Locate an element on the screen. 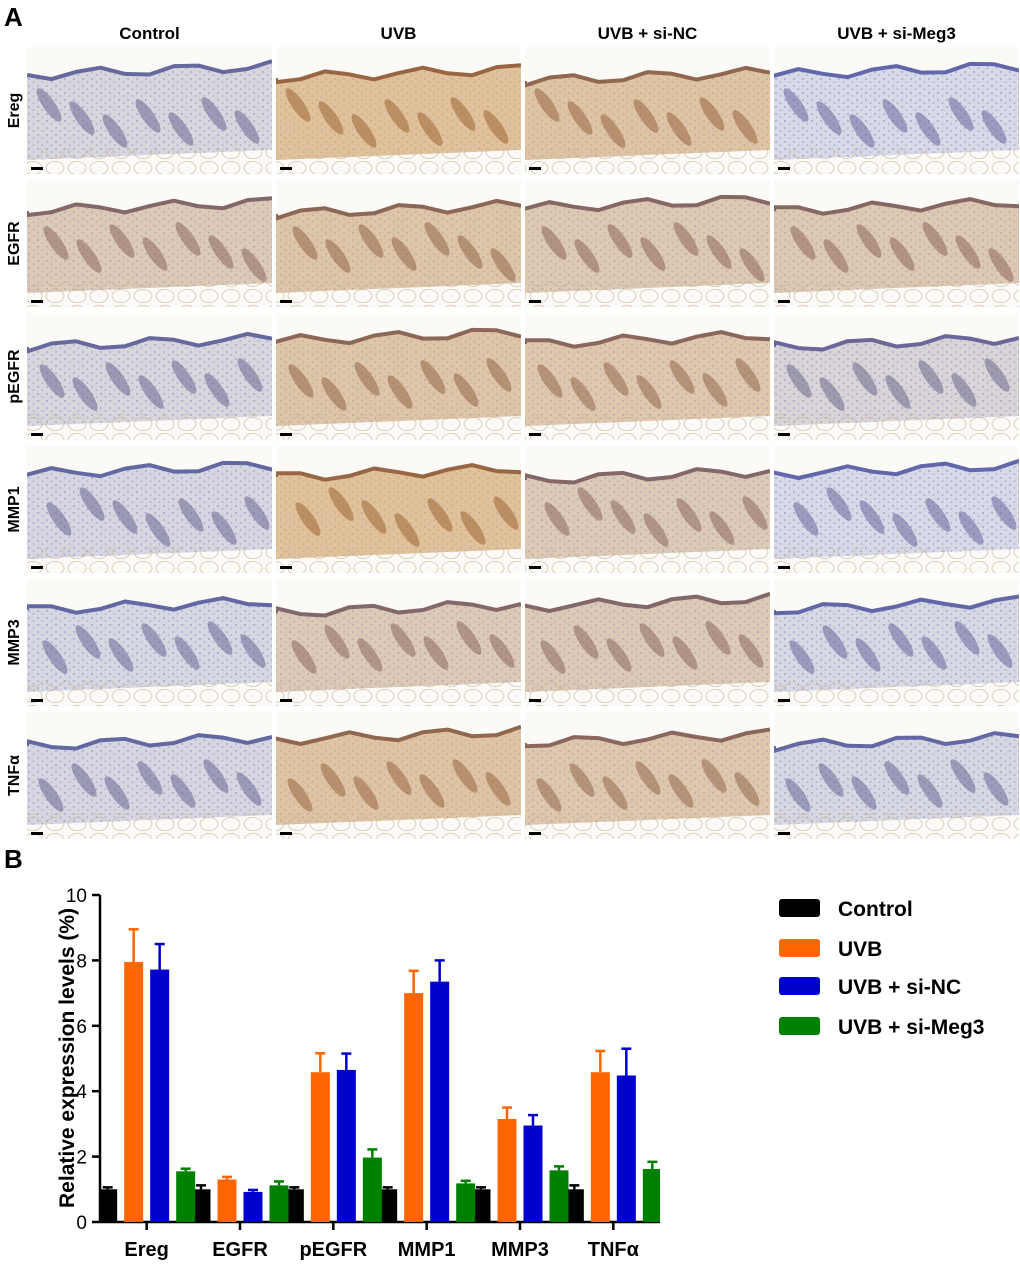 Image resolution: width=1020 pixels, height=1267 pixels. bar-uvb-mmp1 is located at coordinates (414, 1107).